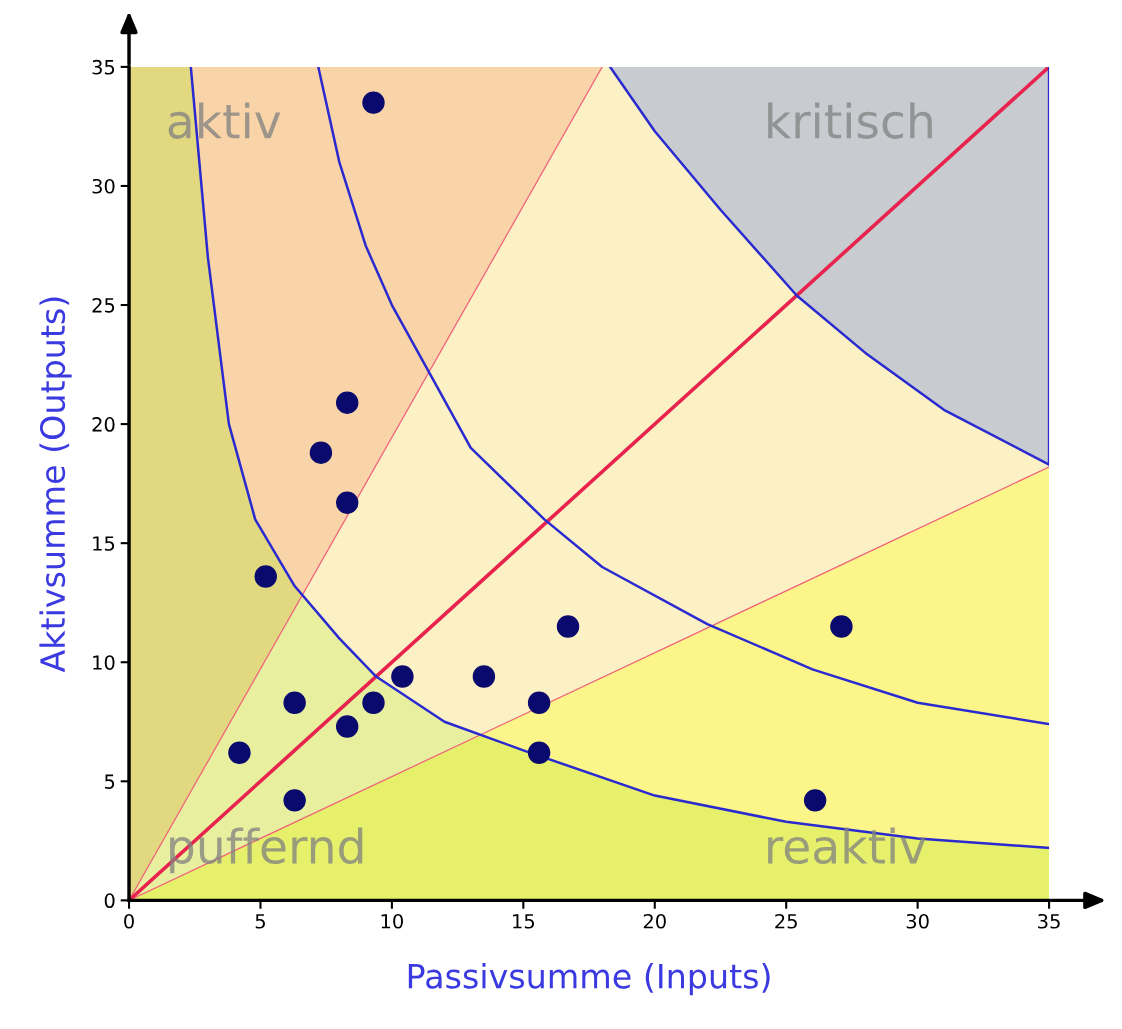 The width and height of the screenshot is (1122, 1029). Describe the element at coordinates (109, 781) in the screenshot. I see `y-tick-label: 5` at that location.